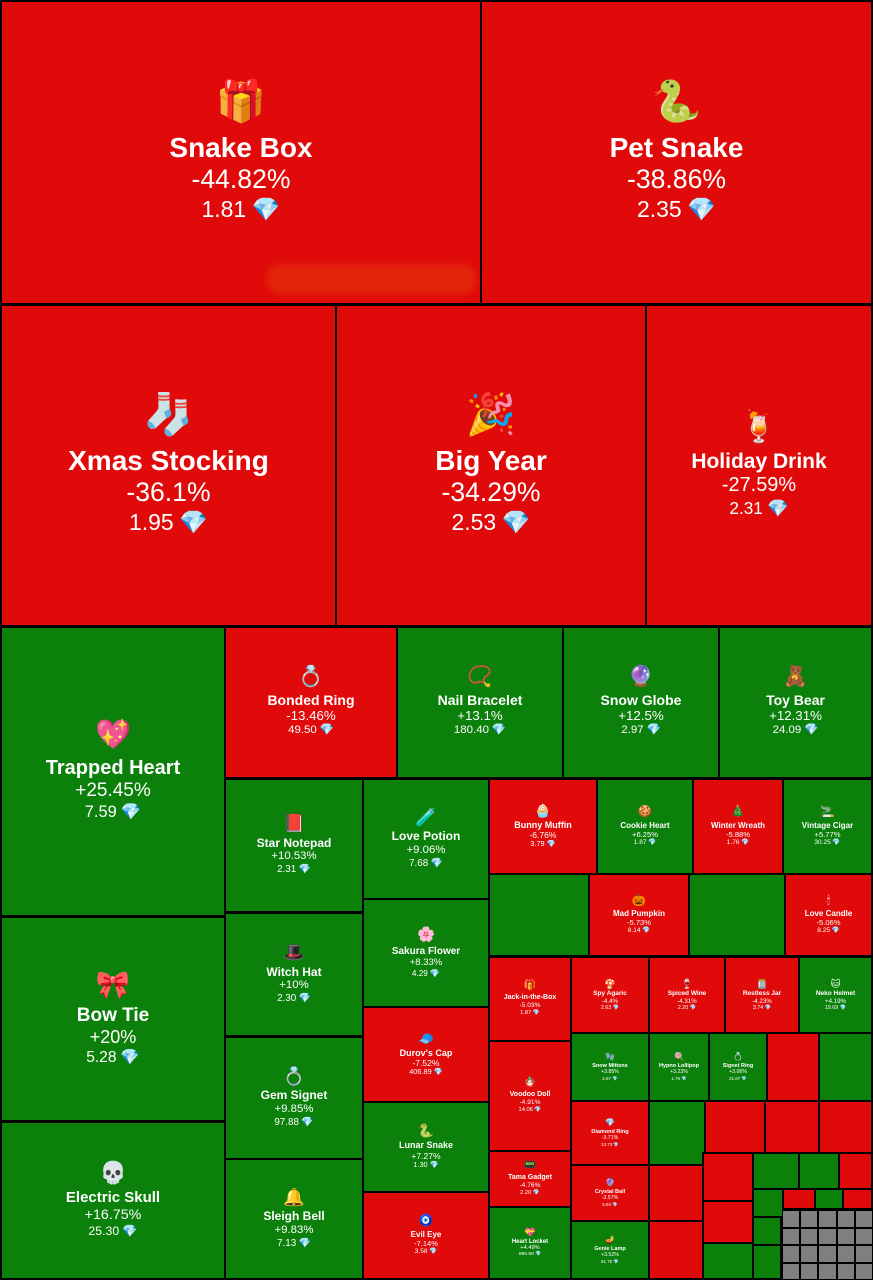 This screenshot has height=1280, width=873. What do you see at coordinates (659, 208) in the screenshot?
I see `tile-price-value: 2.35` at bounding box center [659, 208].